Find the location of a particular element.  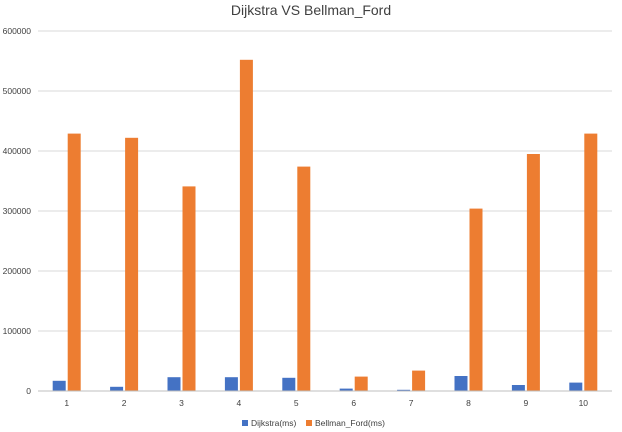

y-tick-label: 400000 is located at coordinates (17, 151).